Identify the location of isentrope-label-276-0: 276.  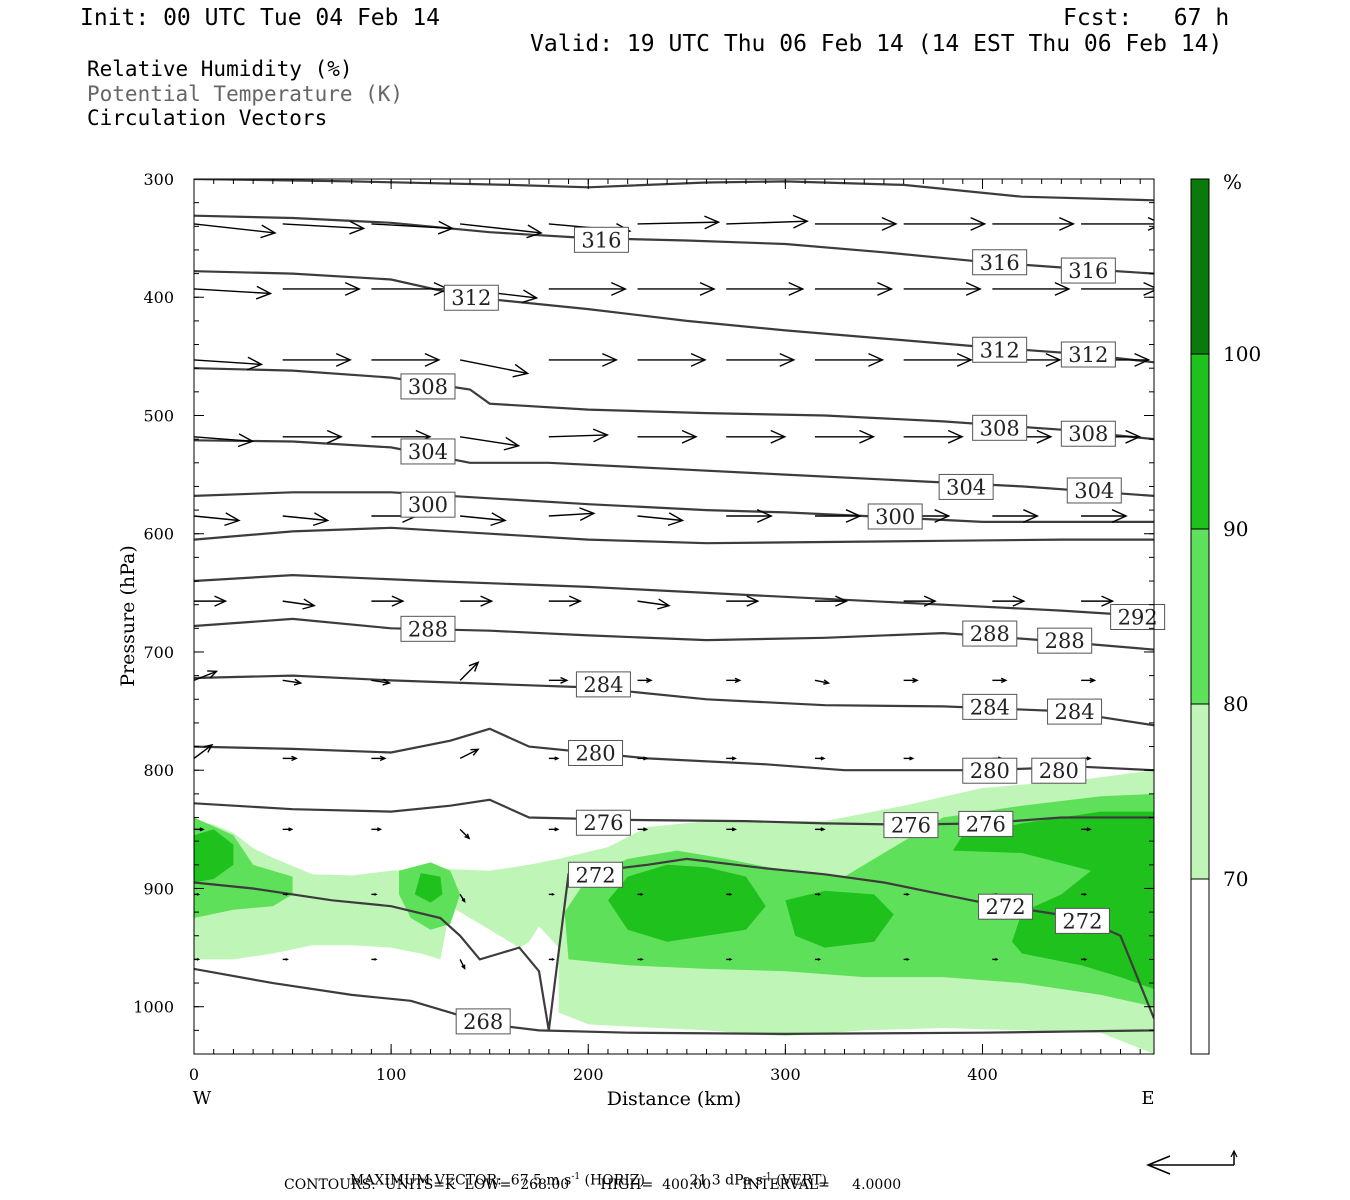
(603, 823).